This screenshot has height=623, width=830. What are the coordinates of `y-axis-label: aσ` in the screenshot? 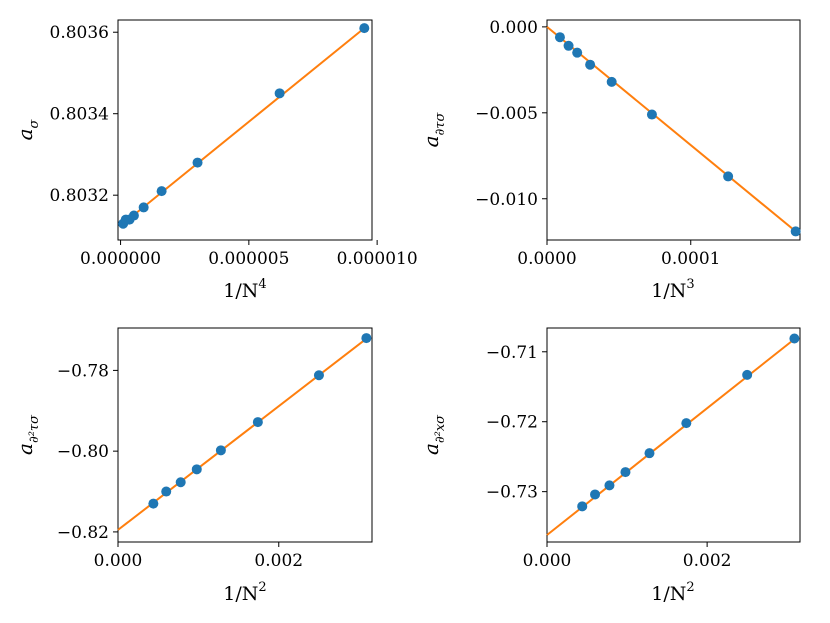 It's located at (27, 129).